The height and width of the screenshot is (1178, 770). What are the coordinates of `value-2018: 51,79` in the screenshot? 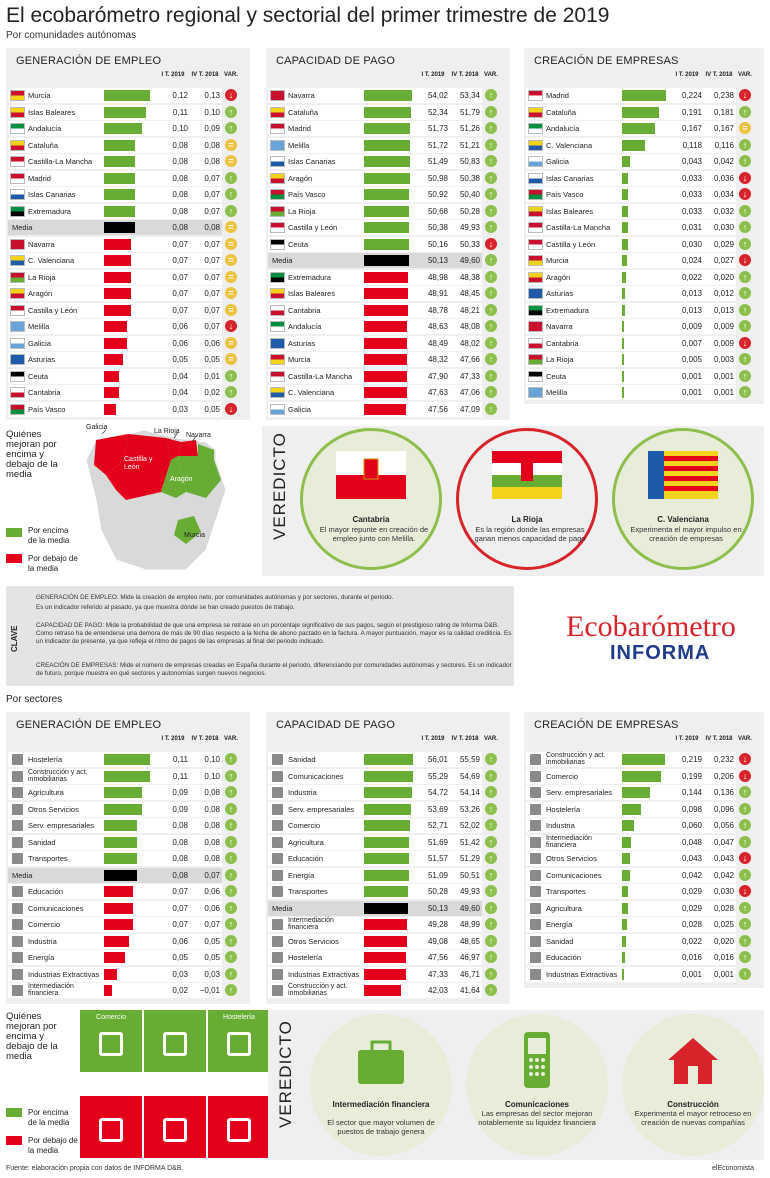 It's located at (469, 112).